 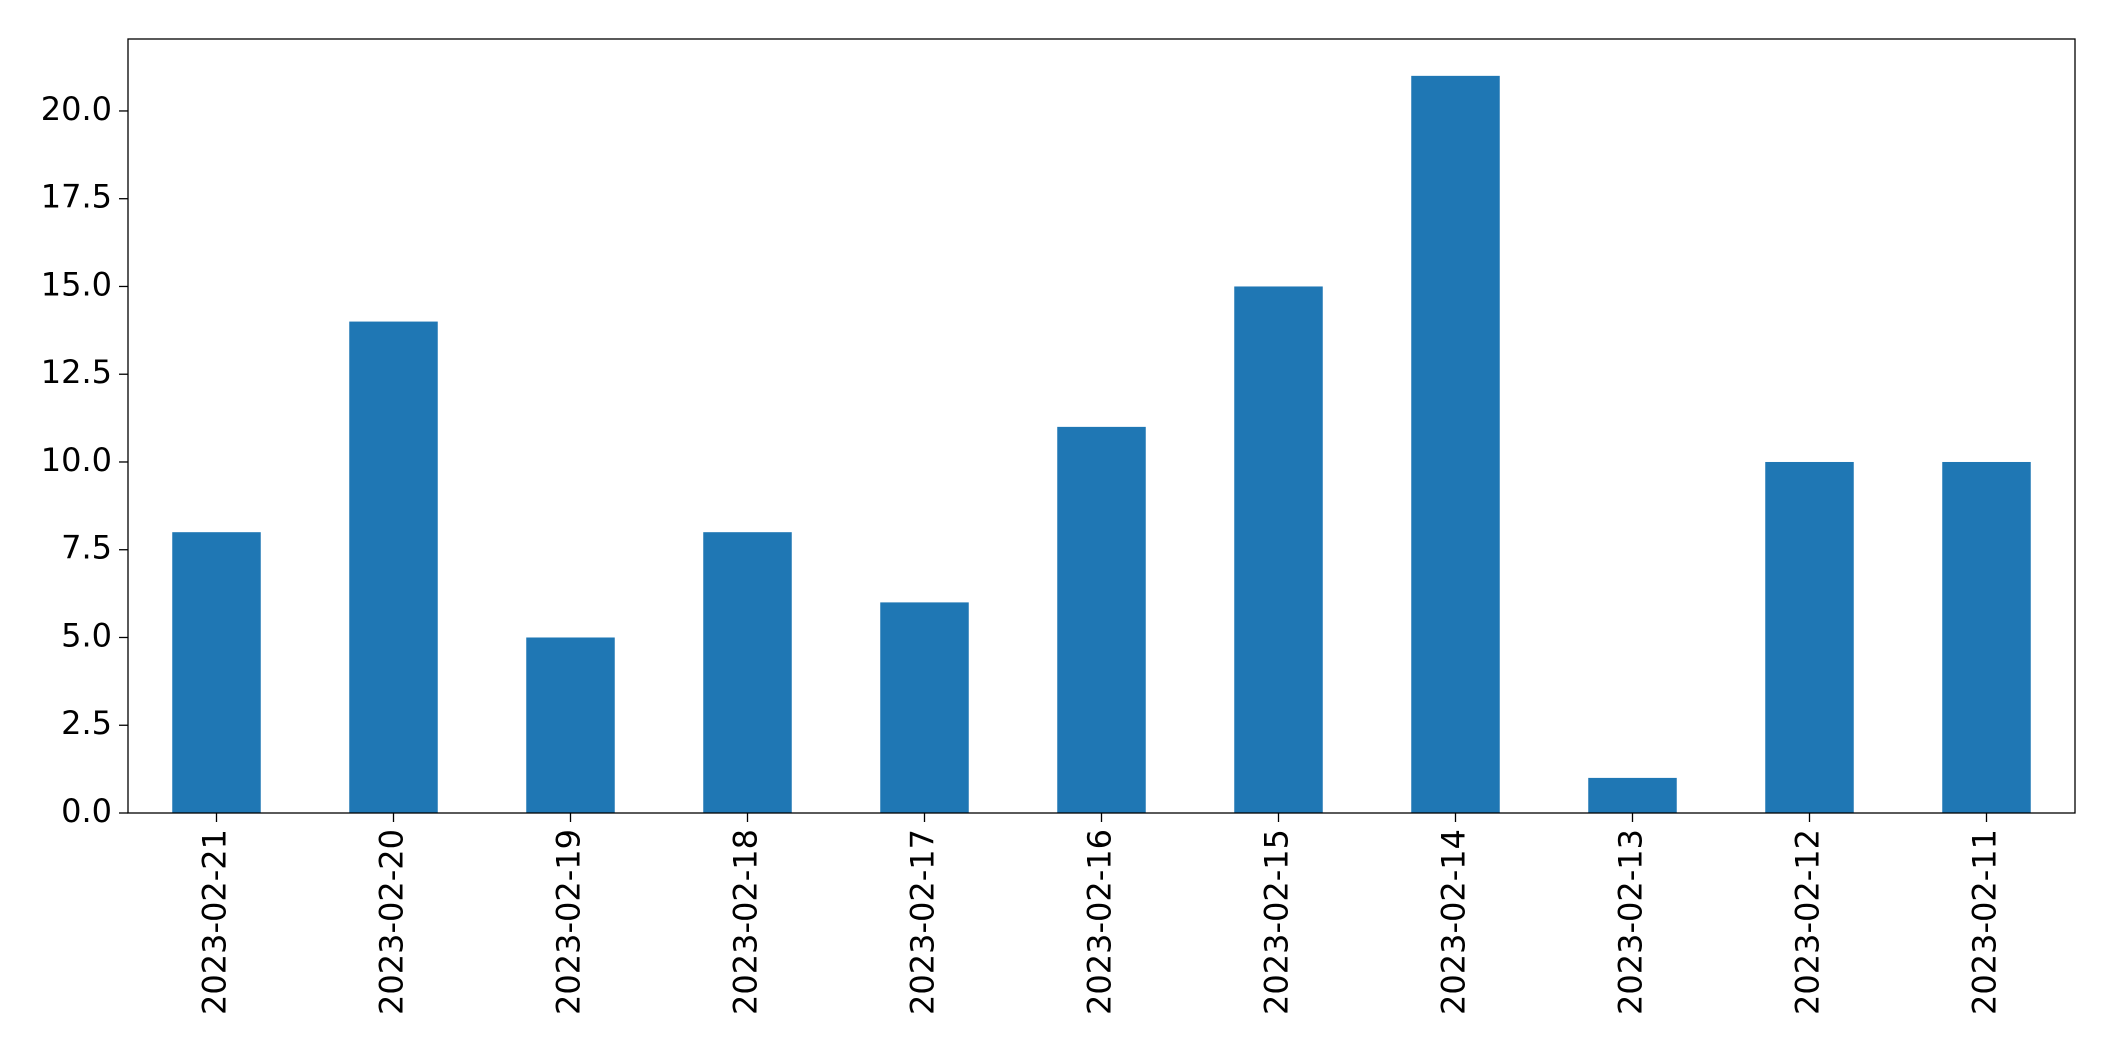 What do you see at coordinates (1985, 922) in the screenshot?
I see `x-tick-label: 2023-02-11` at bounding box center [1985, 922].